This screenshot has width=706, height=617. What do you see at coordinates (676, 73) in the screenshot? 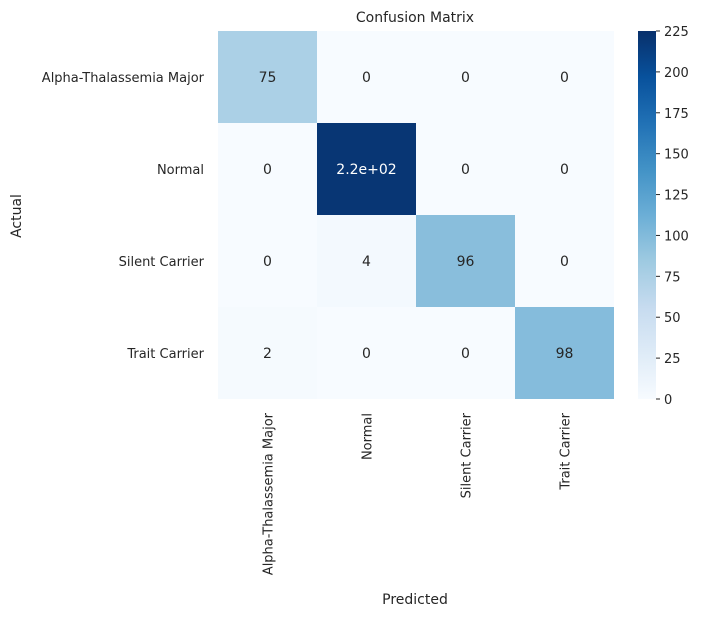
I see `colorbar-tick-label: 200` at bounding box center [676, 73].